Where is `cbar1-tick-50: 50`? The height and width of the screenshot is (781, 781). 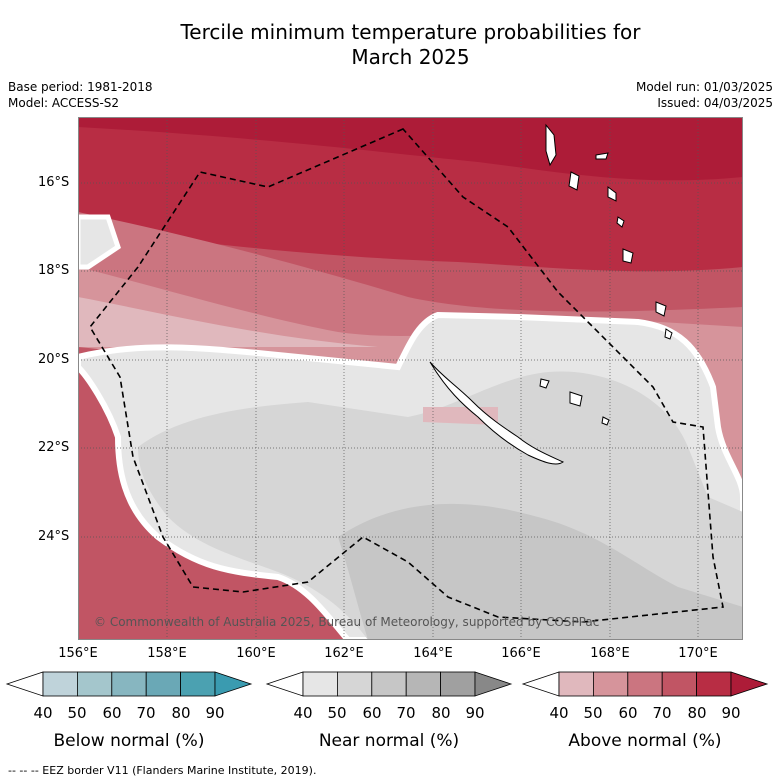
cbar1-tick-50: 50 is located at coordinates (77, 713).